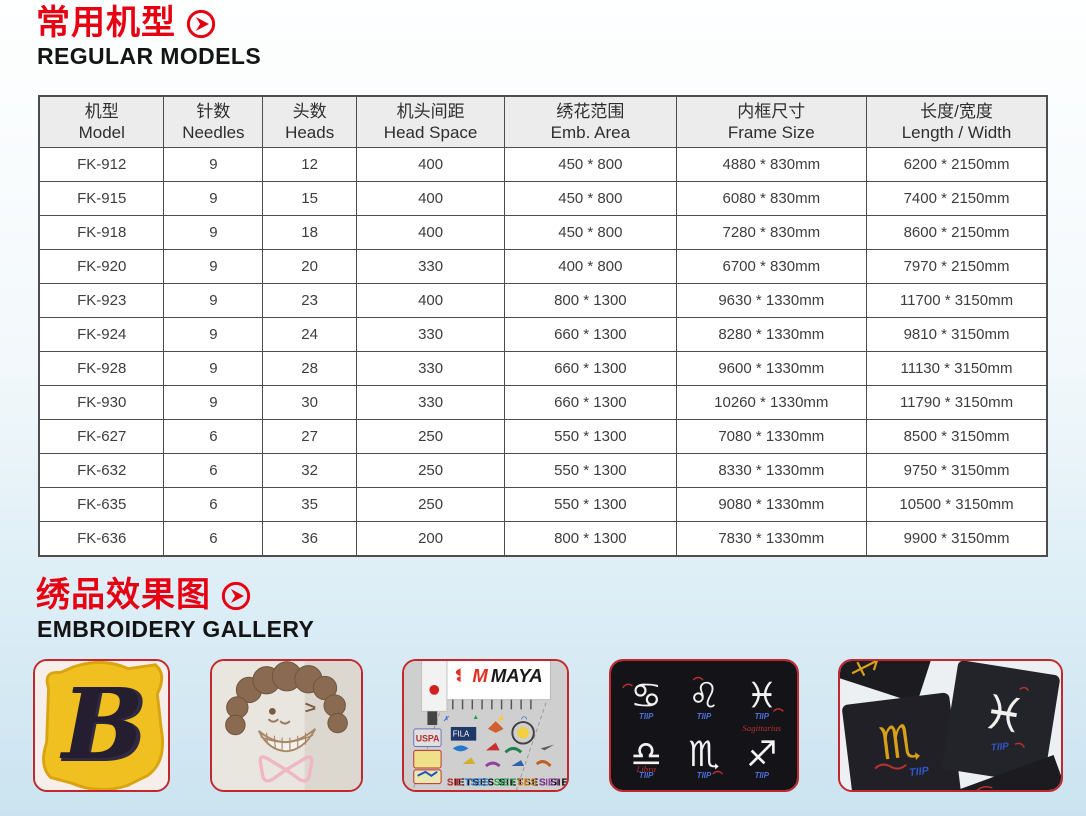  What do you see at coordinates (430, 112) in the screenshot?
I see `column-header-zh: 机头间距` at bounding box center [430, 112].